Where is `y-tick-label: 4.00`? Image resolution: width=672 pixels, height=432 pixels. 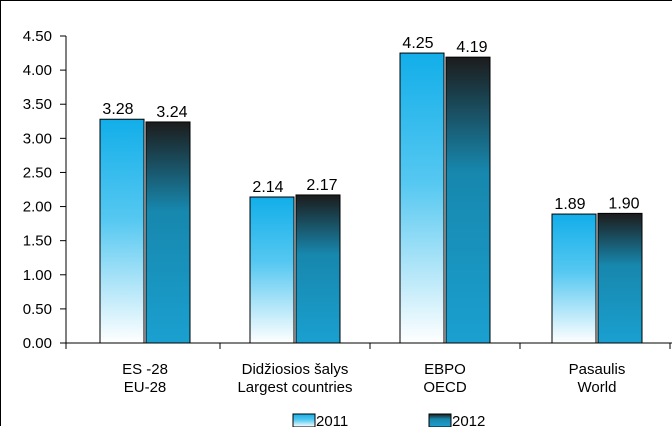
y-tick-label: 4.00 is located at coordinates (37, 70).